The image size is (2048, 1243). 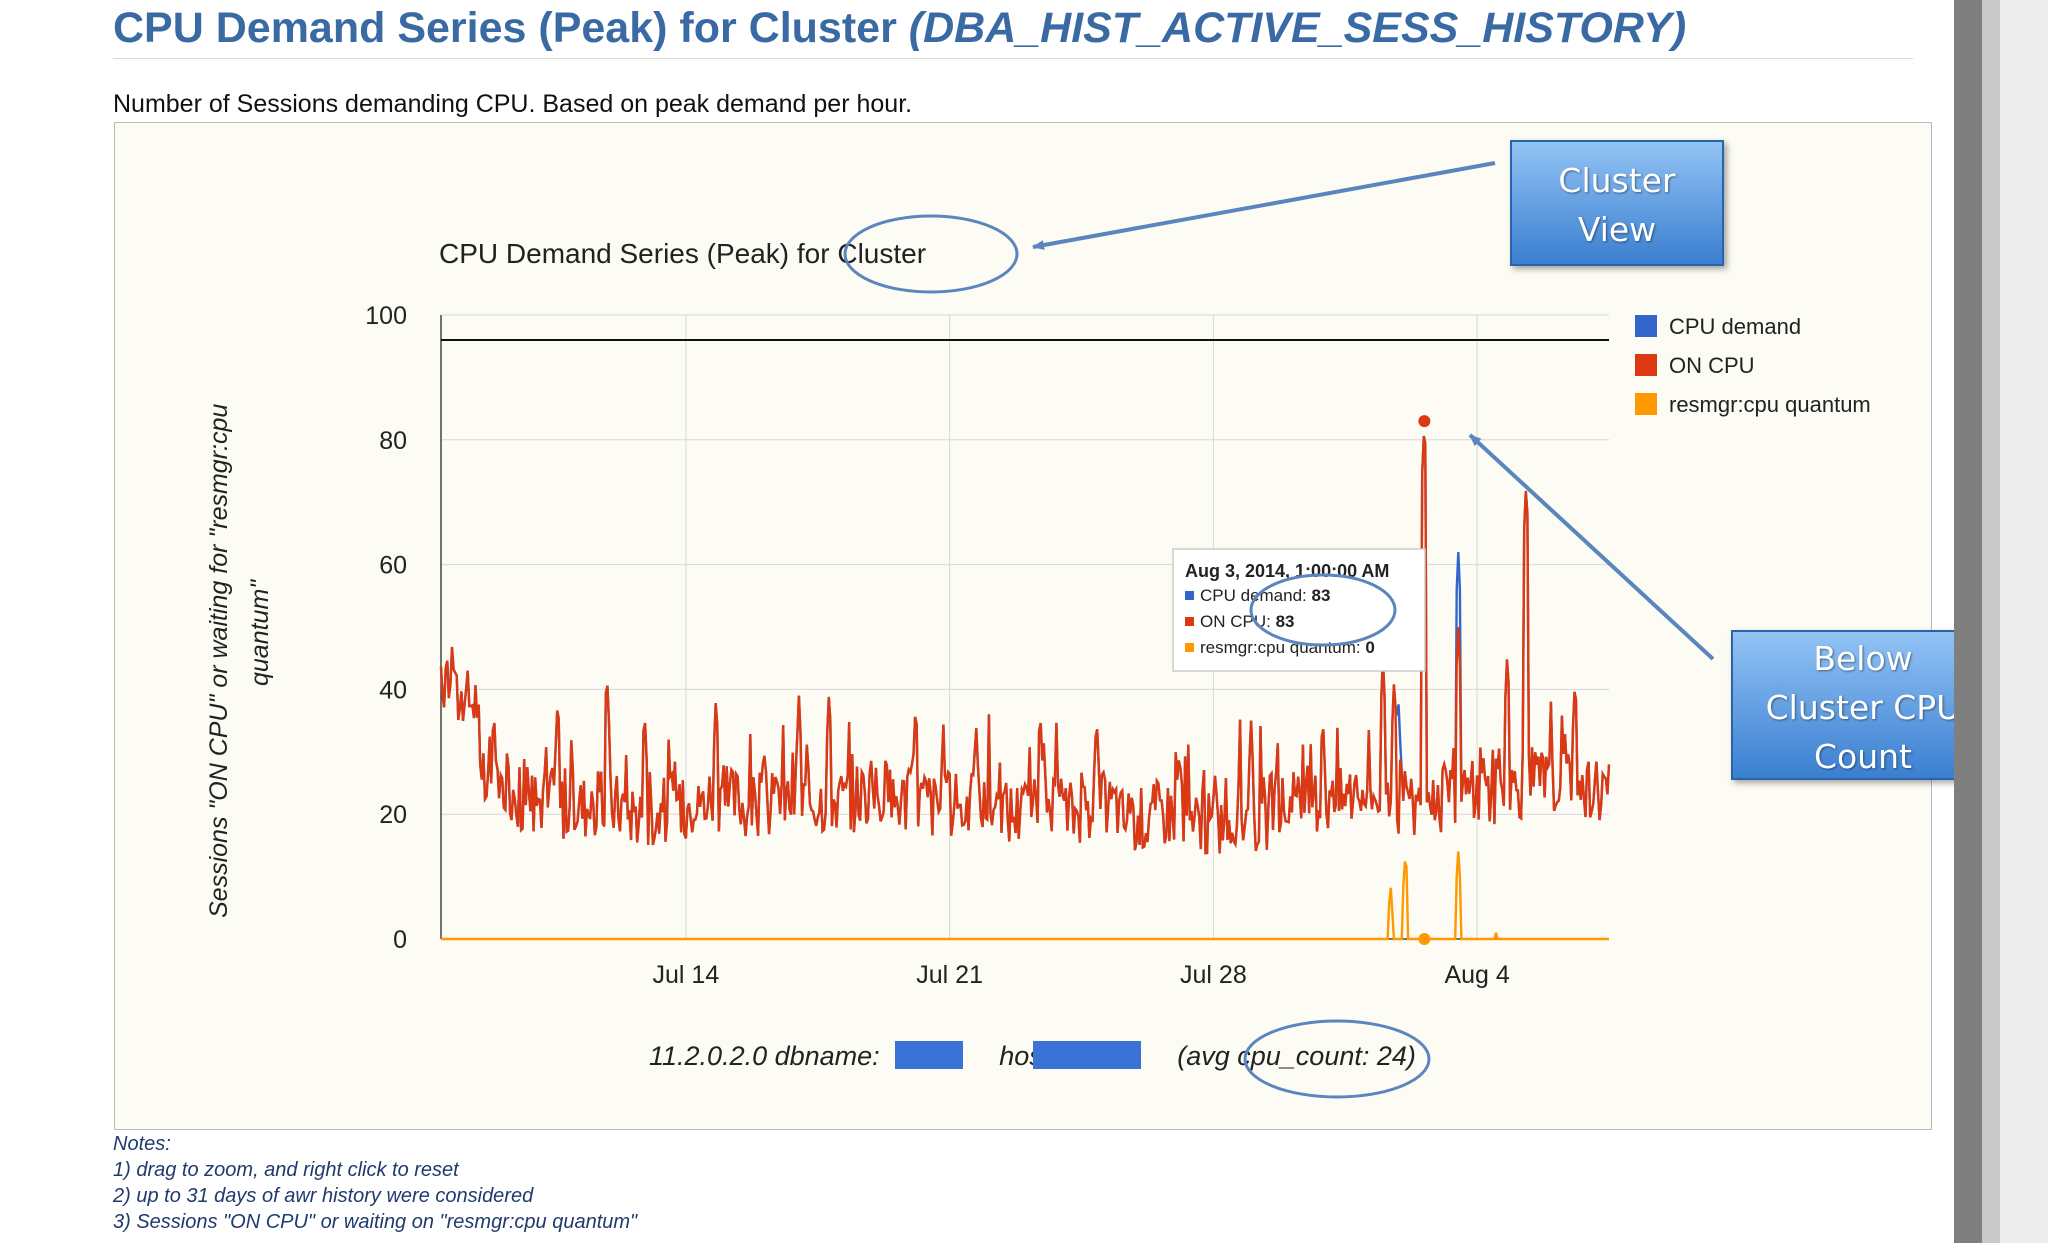 What do you see at coordinates (1087, 1055) in the screenshot?
I see `redacted-host` at bounding box center [1087, 1055].